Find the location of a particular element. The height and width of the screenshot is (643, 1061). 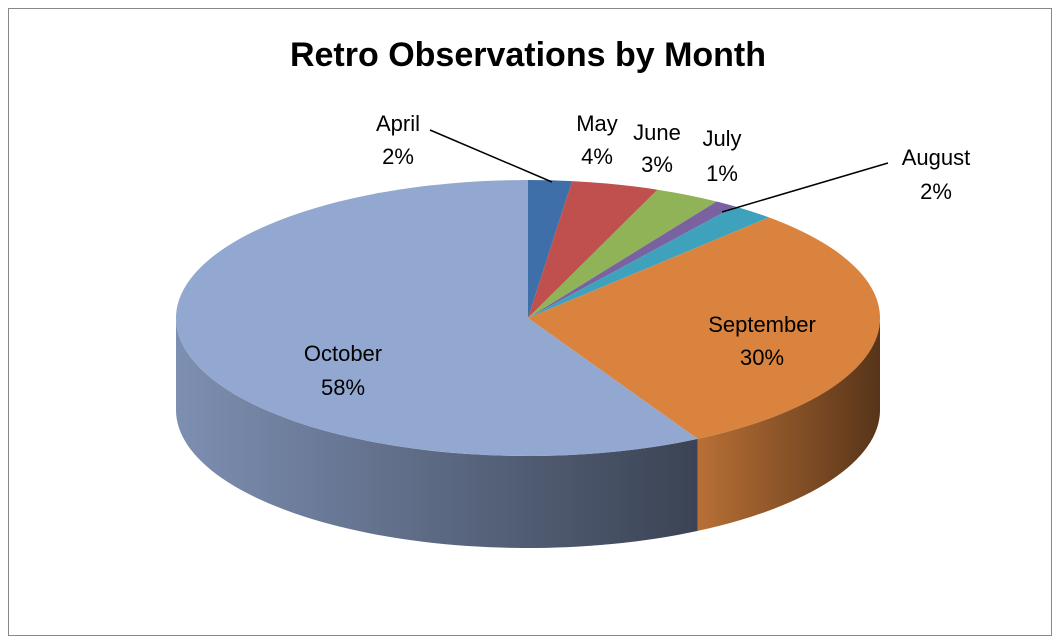

slice-label: 30% is located at coordinates (762, 357).